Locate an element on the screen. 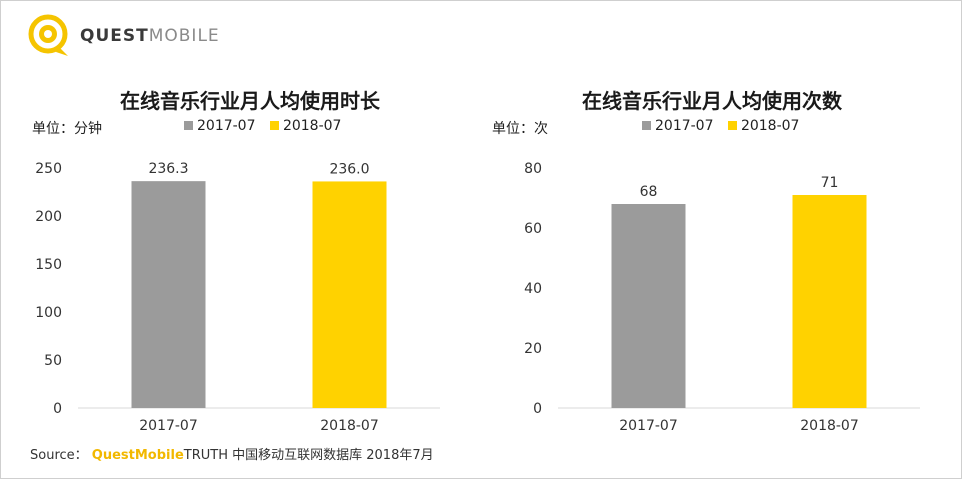 The image size is (962, 479). unit-label: 单位：分钟 is located at coordinates (67, 129).